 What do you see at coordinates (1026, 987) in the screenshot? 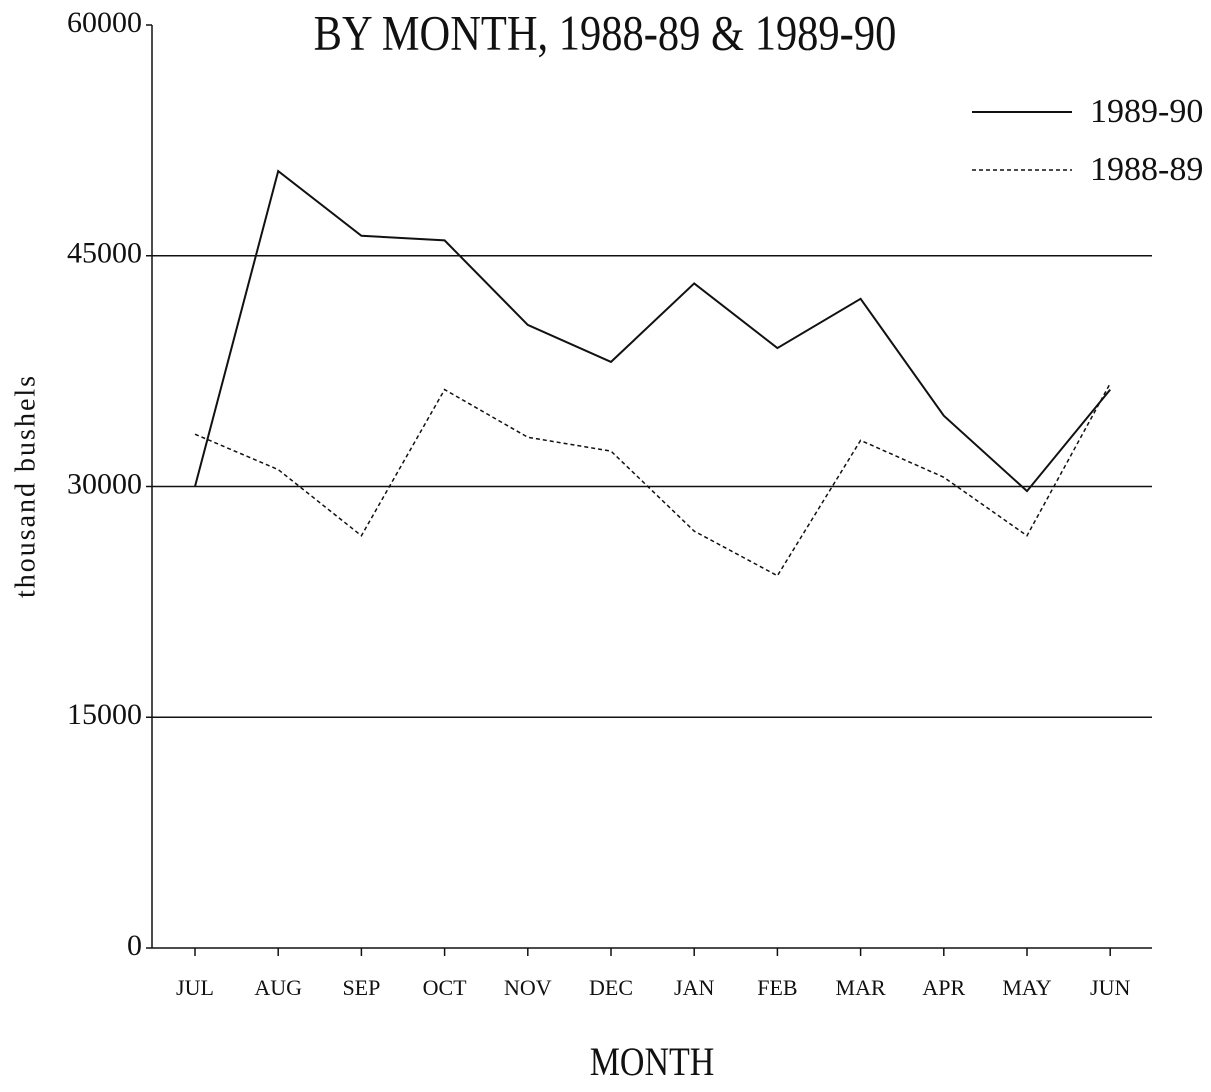
I see `x-tick-label: MAY` at bounding box center [1026, 987].